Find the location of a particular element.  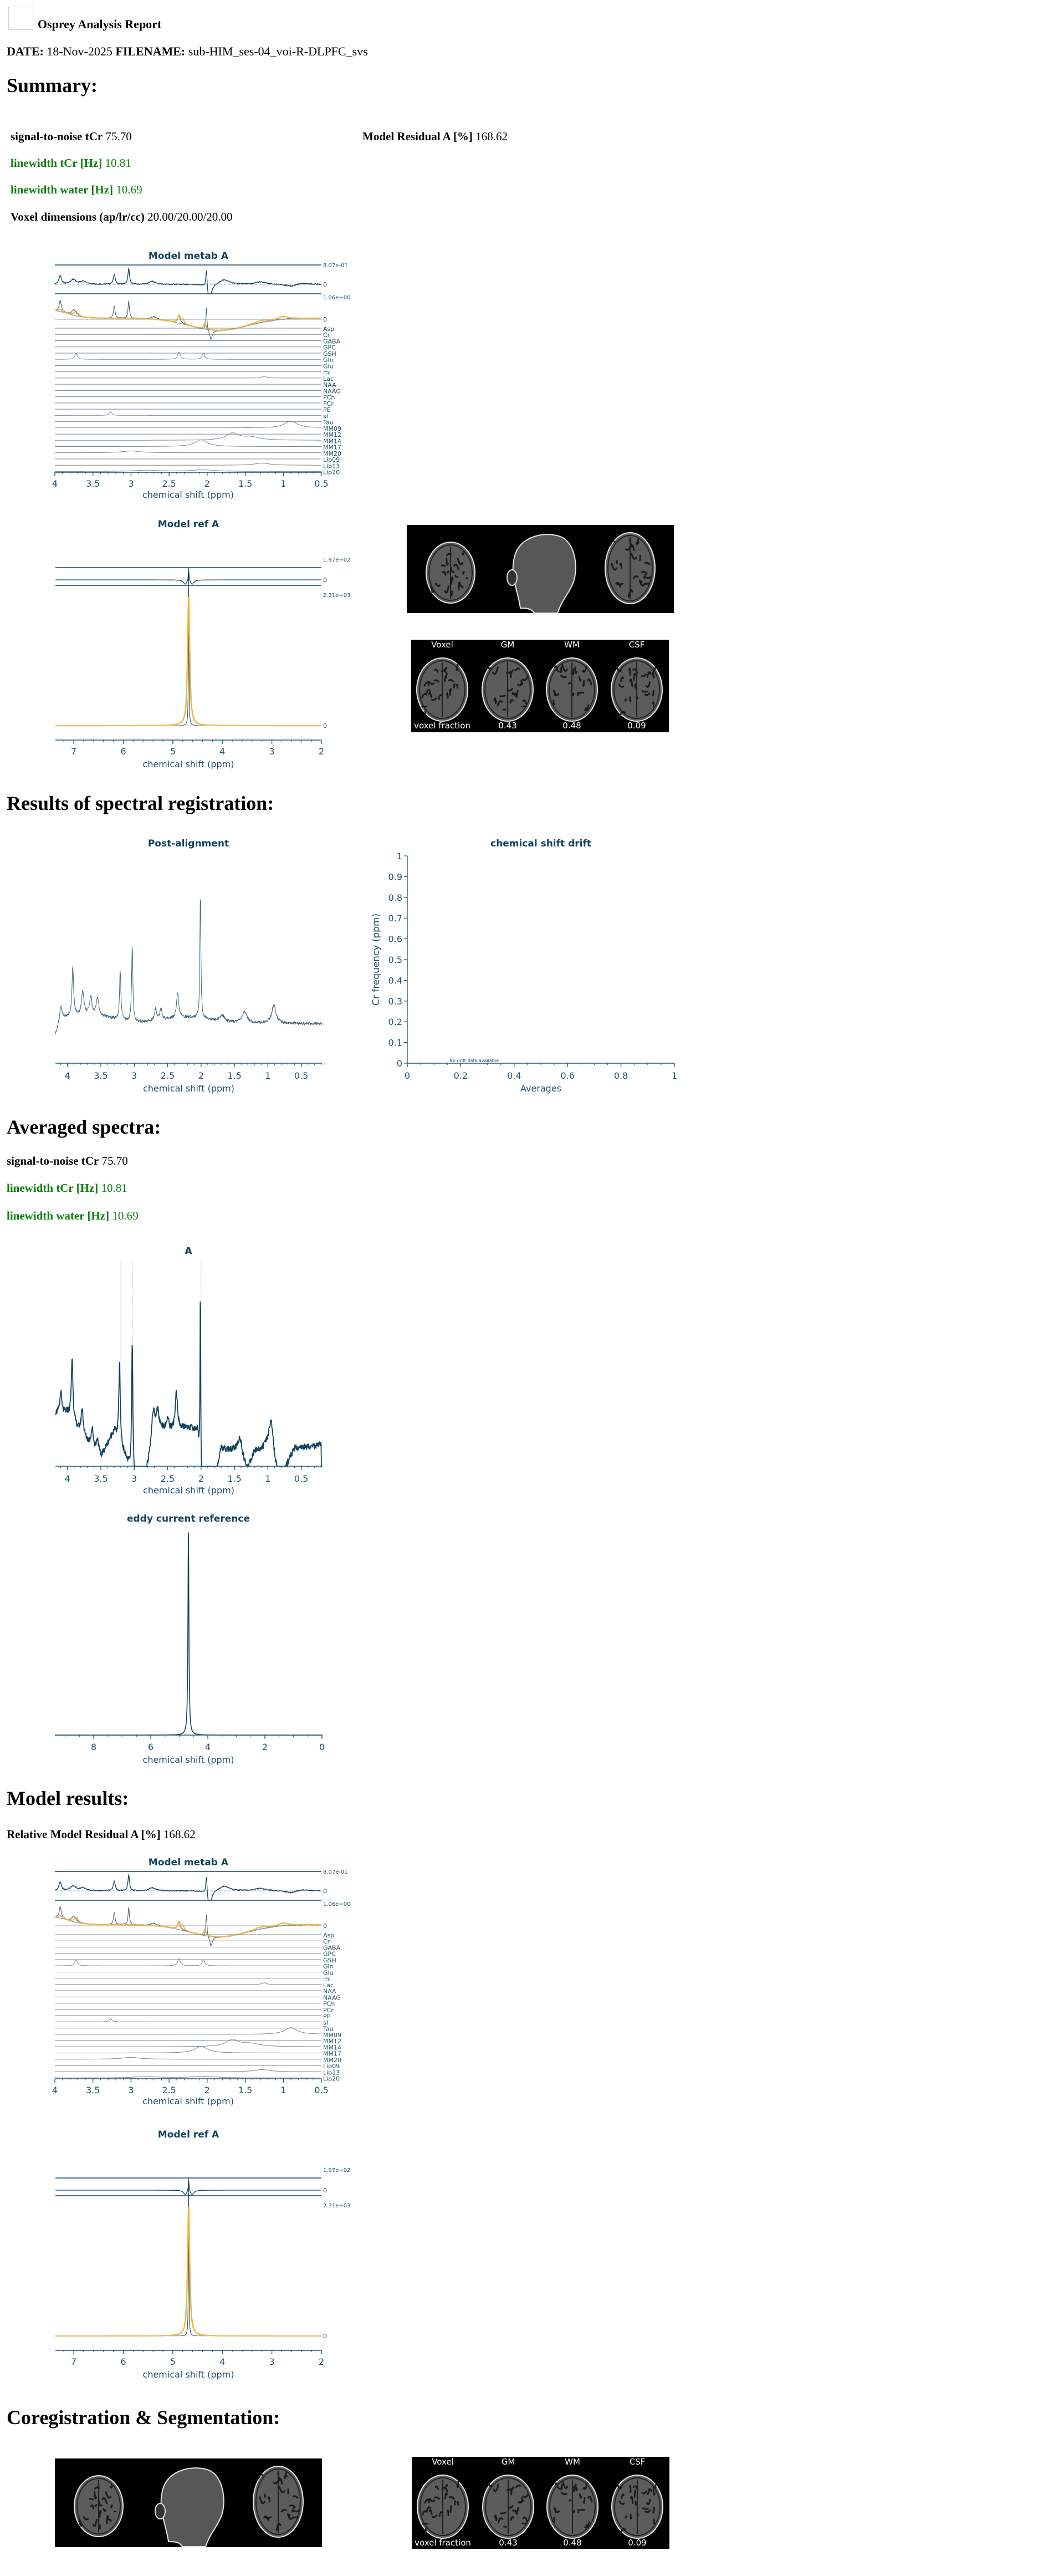

spectrum-trace is located at coordinates (189, 966).